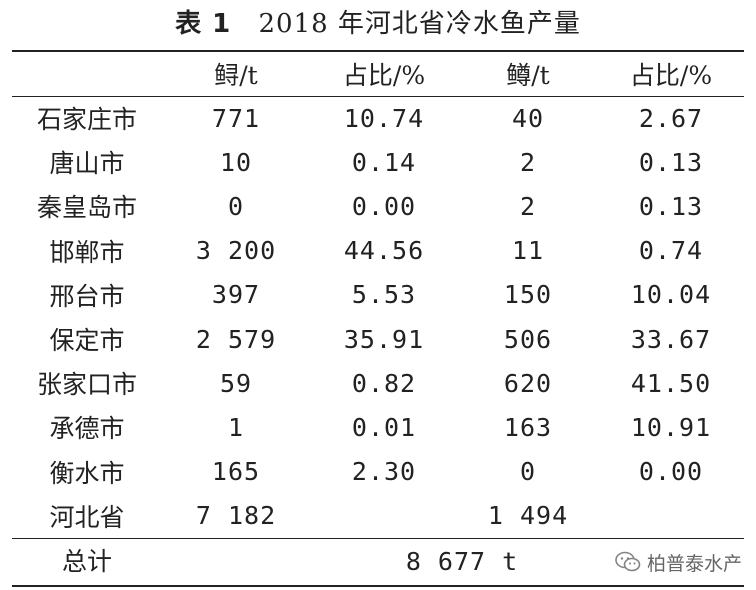  What do you see at coordinates (384, 383) in the screenshot?
I see `sturgeon-share-cell: 0.82` at bounding box center [384, 383].